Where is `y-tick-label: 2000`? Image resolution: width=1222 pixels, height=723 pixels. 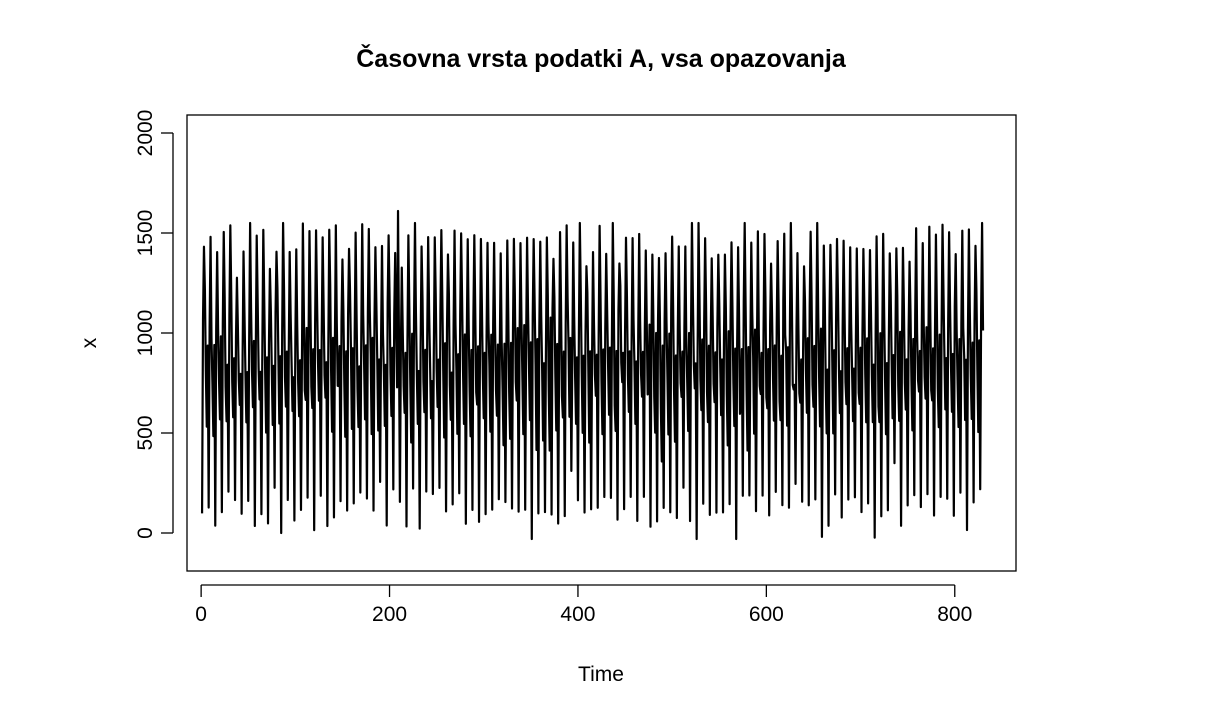 y-tick-label: 2000 is located at coordinates (145, 133).